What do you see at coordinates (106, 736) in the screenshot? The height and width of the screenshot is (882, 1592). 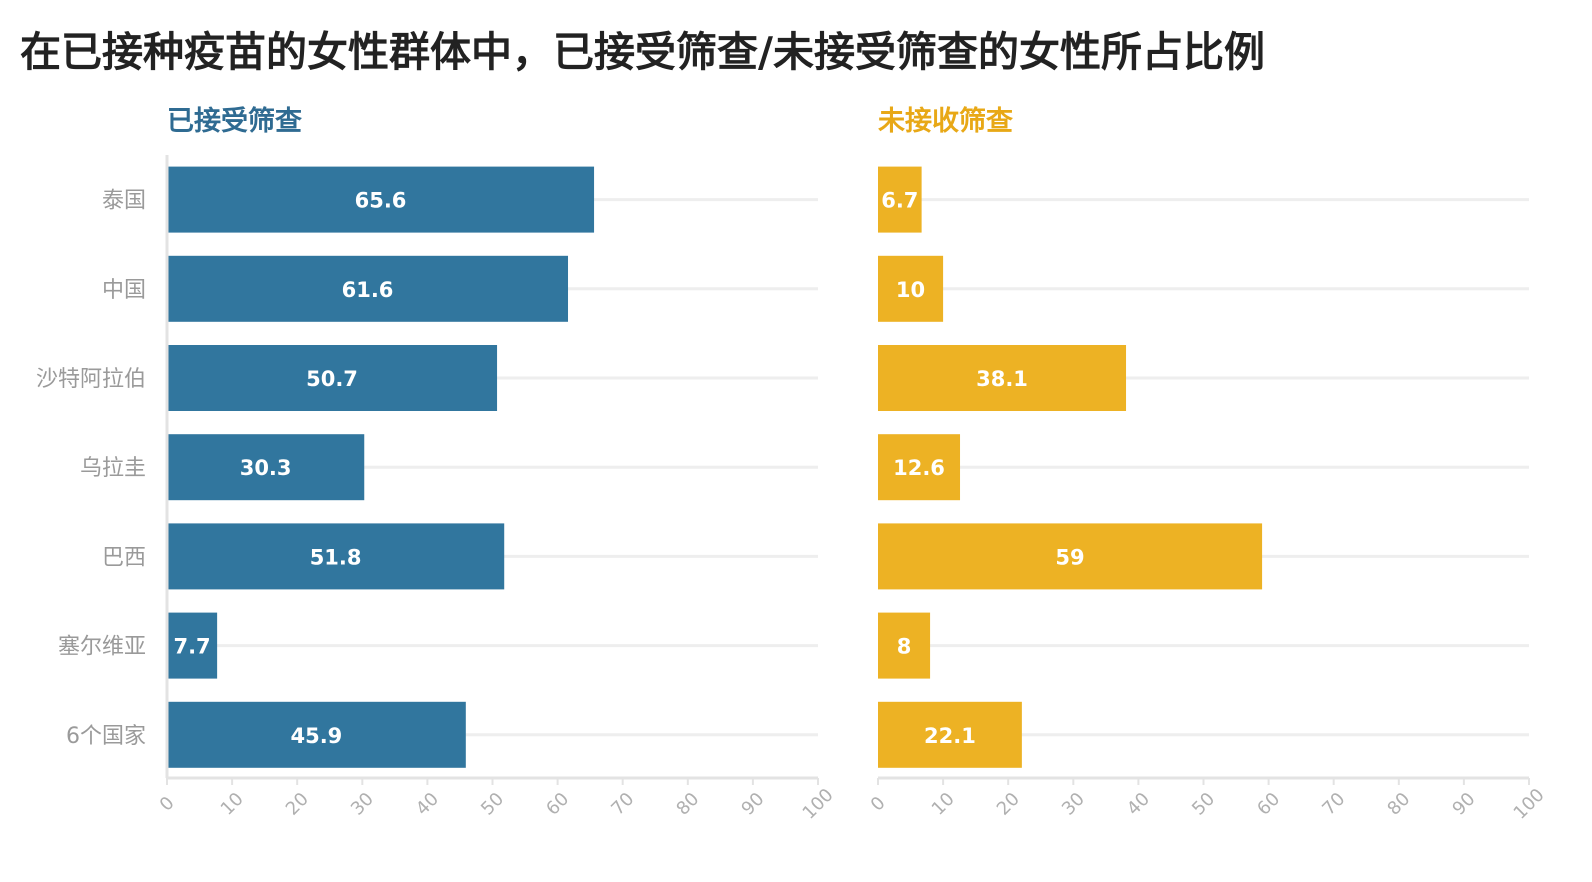 I see `category-label: 6个国家` at bounding box center [106, 736].